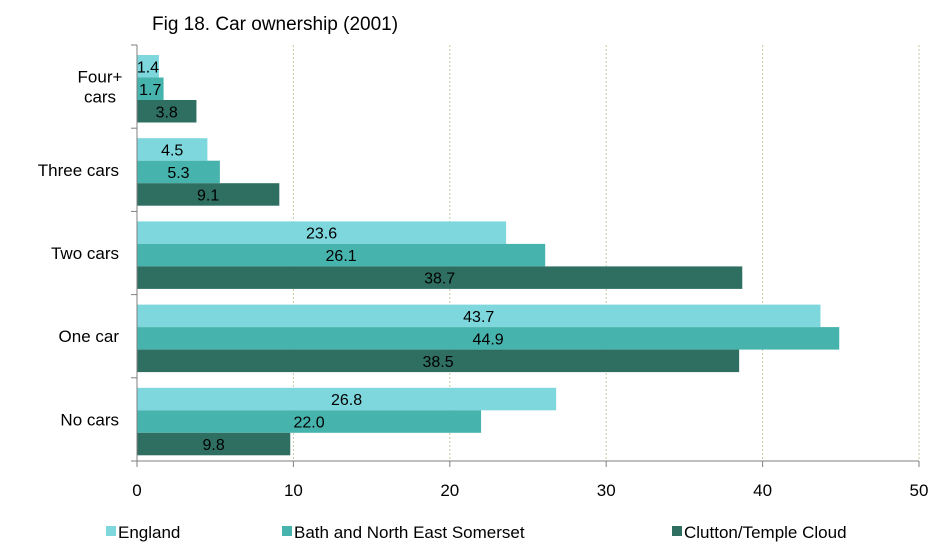 This screenshot has width=937, height=545. I want to click on x-tick-label: 10, so click(293, 490).